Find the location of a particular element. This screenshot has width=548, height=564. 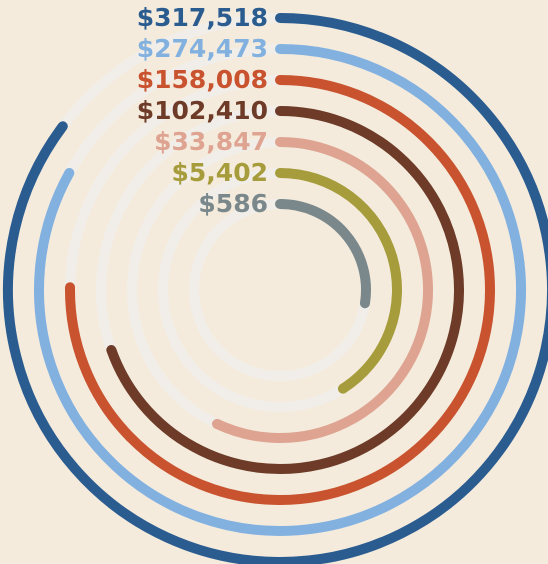

value-label: $274,473 is located at coordinates (202, 48).